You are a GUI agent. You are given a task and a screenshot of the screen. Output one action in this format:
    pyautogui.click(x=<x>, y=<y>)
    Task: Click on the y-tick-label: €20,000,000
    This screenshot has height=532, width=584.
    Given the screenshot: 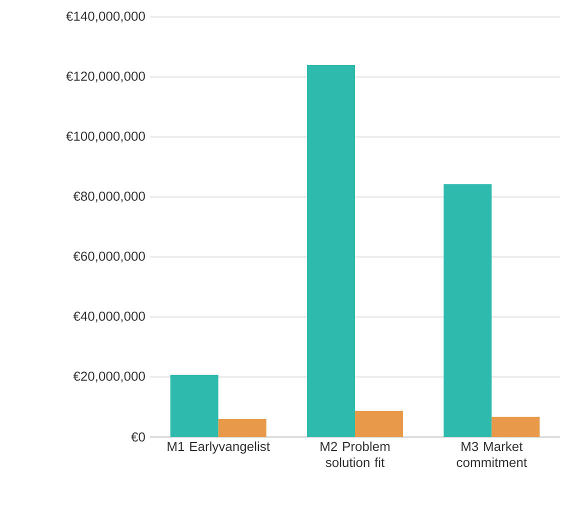 What is the action you would take?
    pyautogui.click(x=109, y=377)
    